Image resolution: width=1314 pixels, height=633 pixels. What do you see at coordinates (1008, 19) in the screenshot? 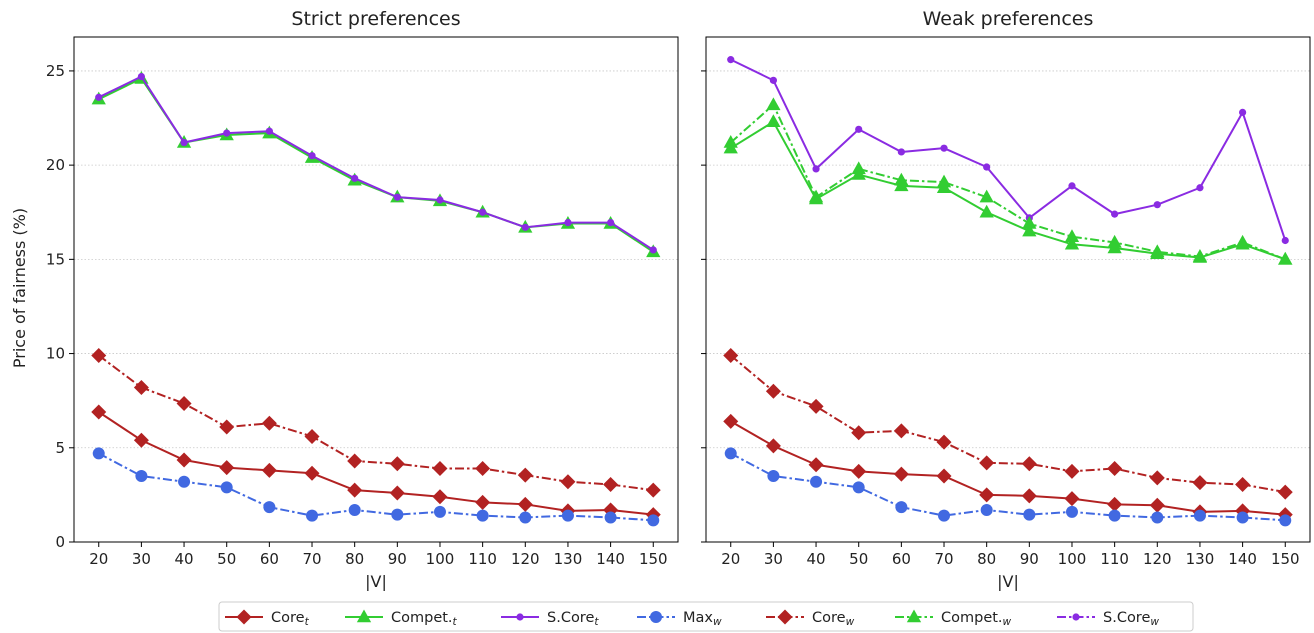
I see `panel-title: Weak preferences` at bounding box center [1008, 19].